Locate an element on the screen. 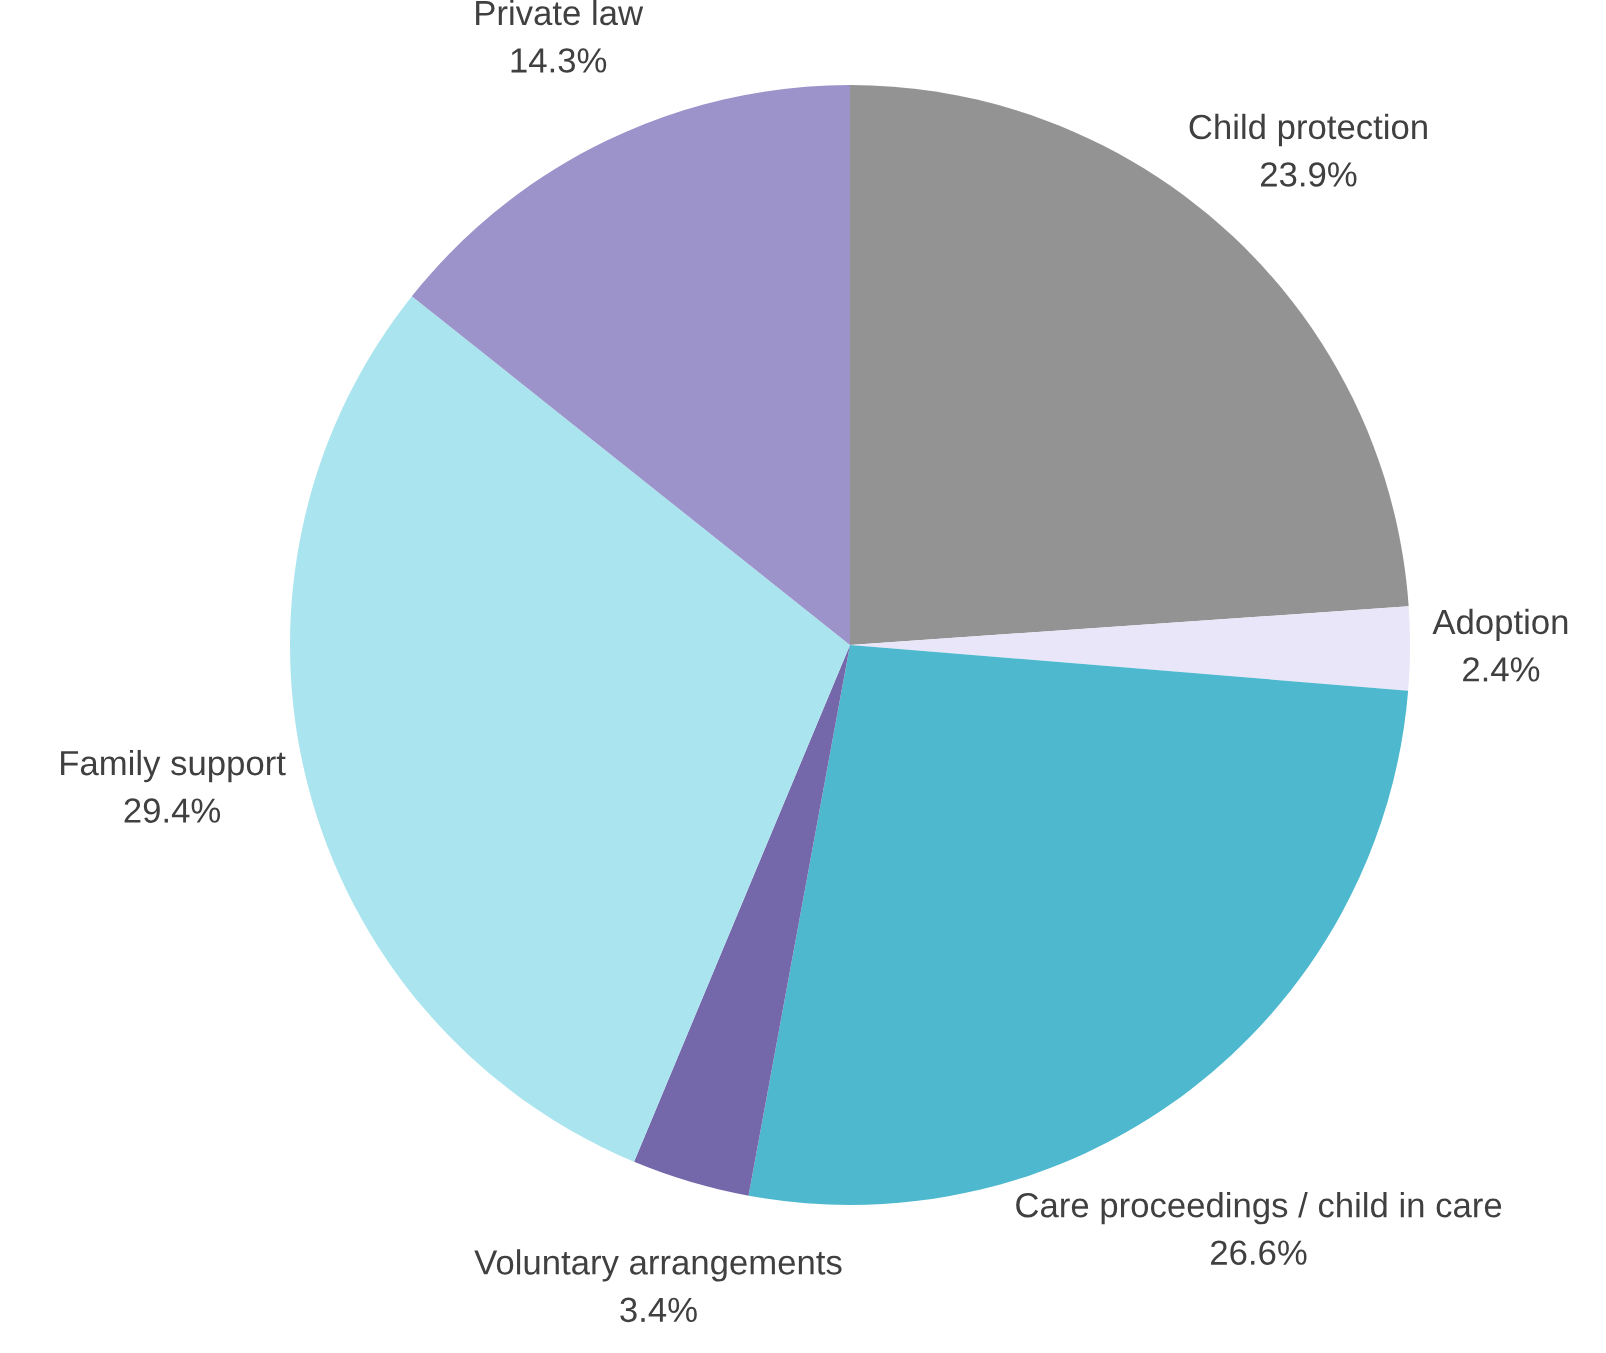 The width and height of the screenshot is (1606, 1353). data-label: 2.4% is located at coordinates (1501, 669).